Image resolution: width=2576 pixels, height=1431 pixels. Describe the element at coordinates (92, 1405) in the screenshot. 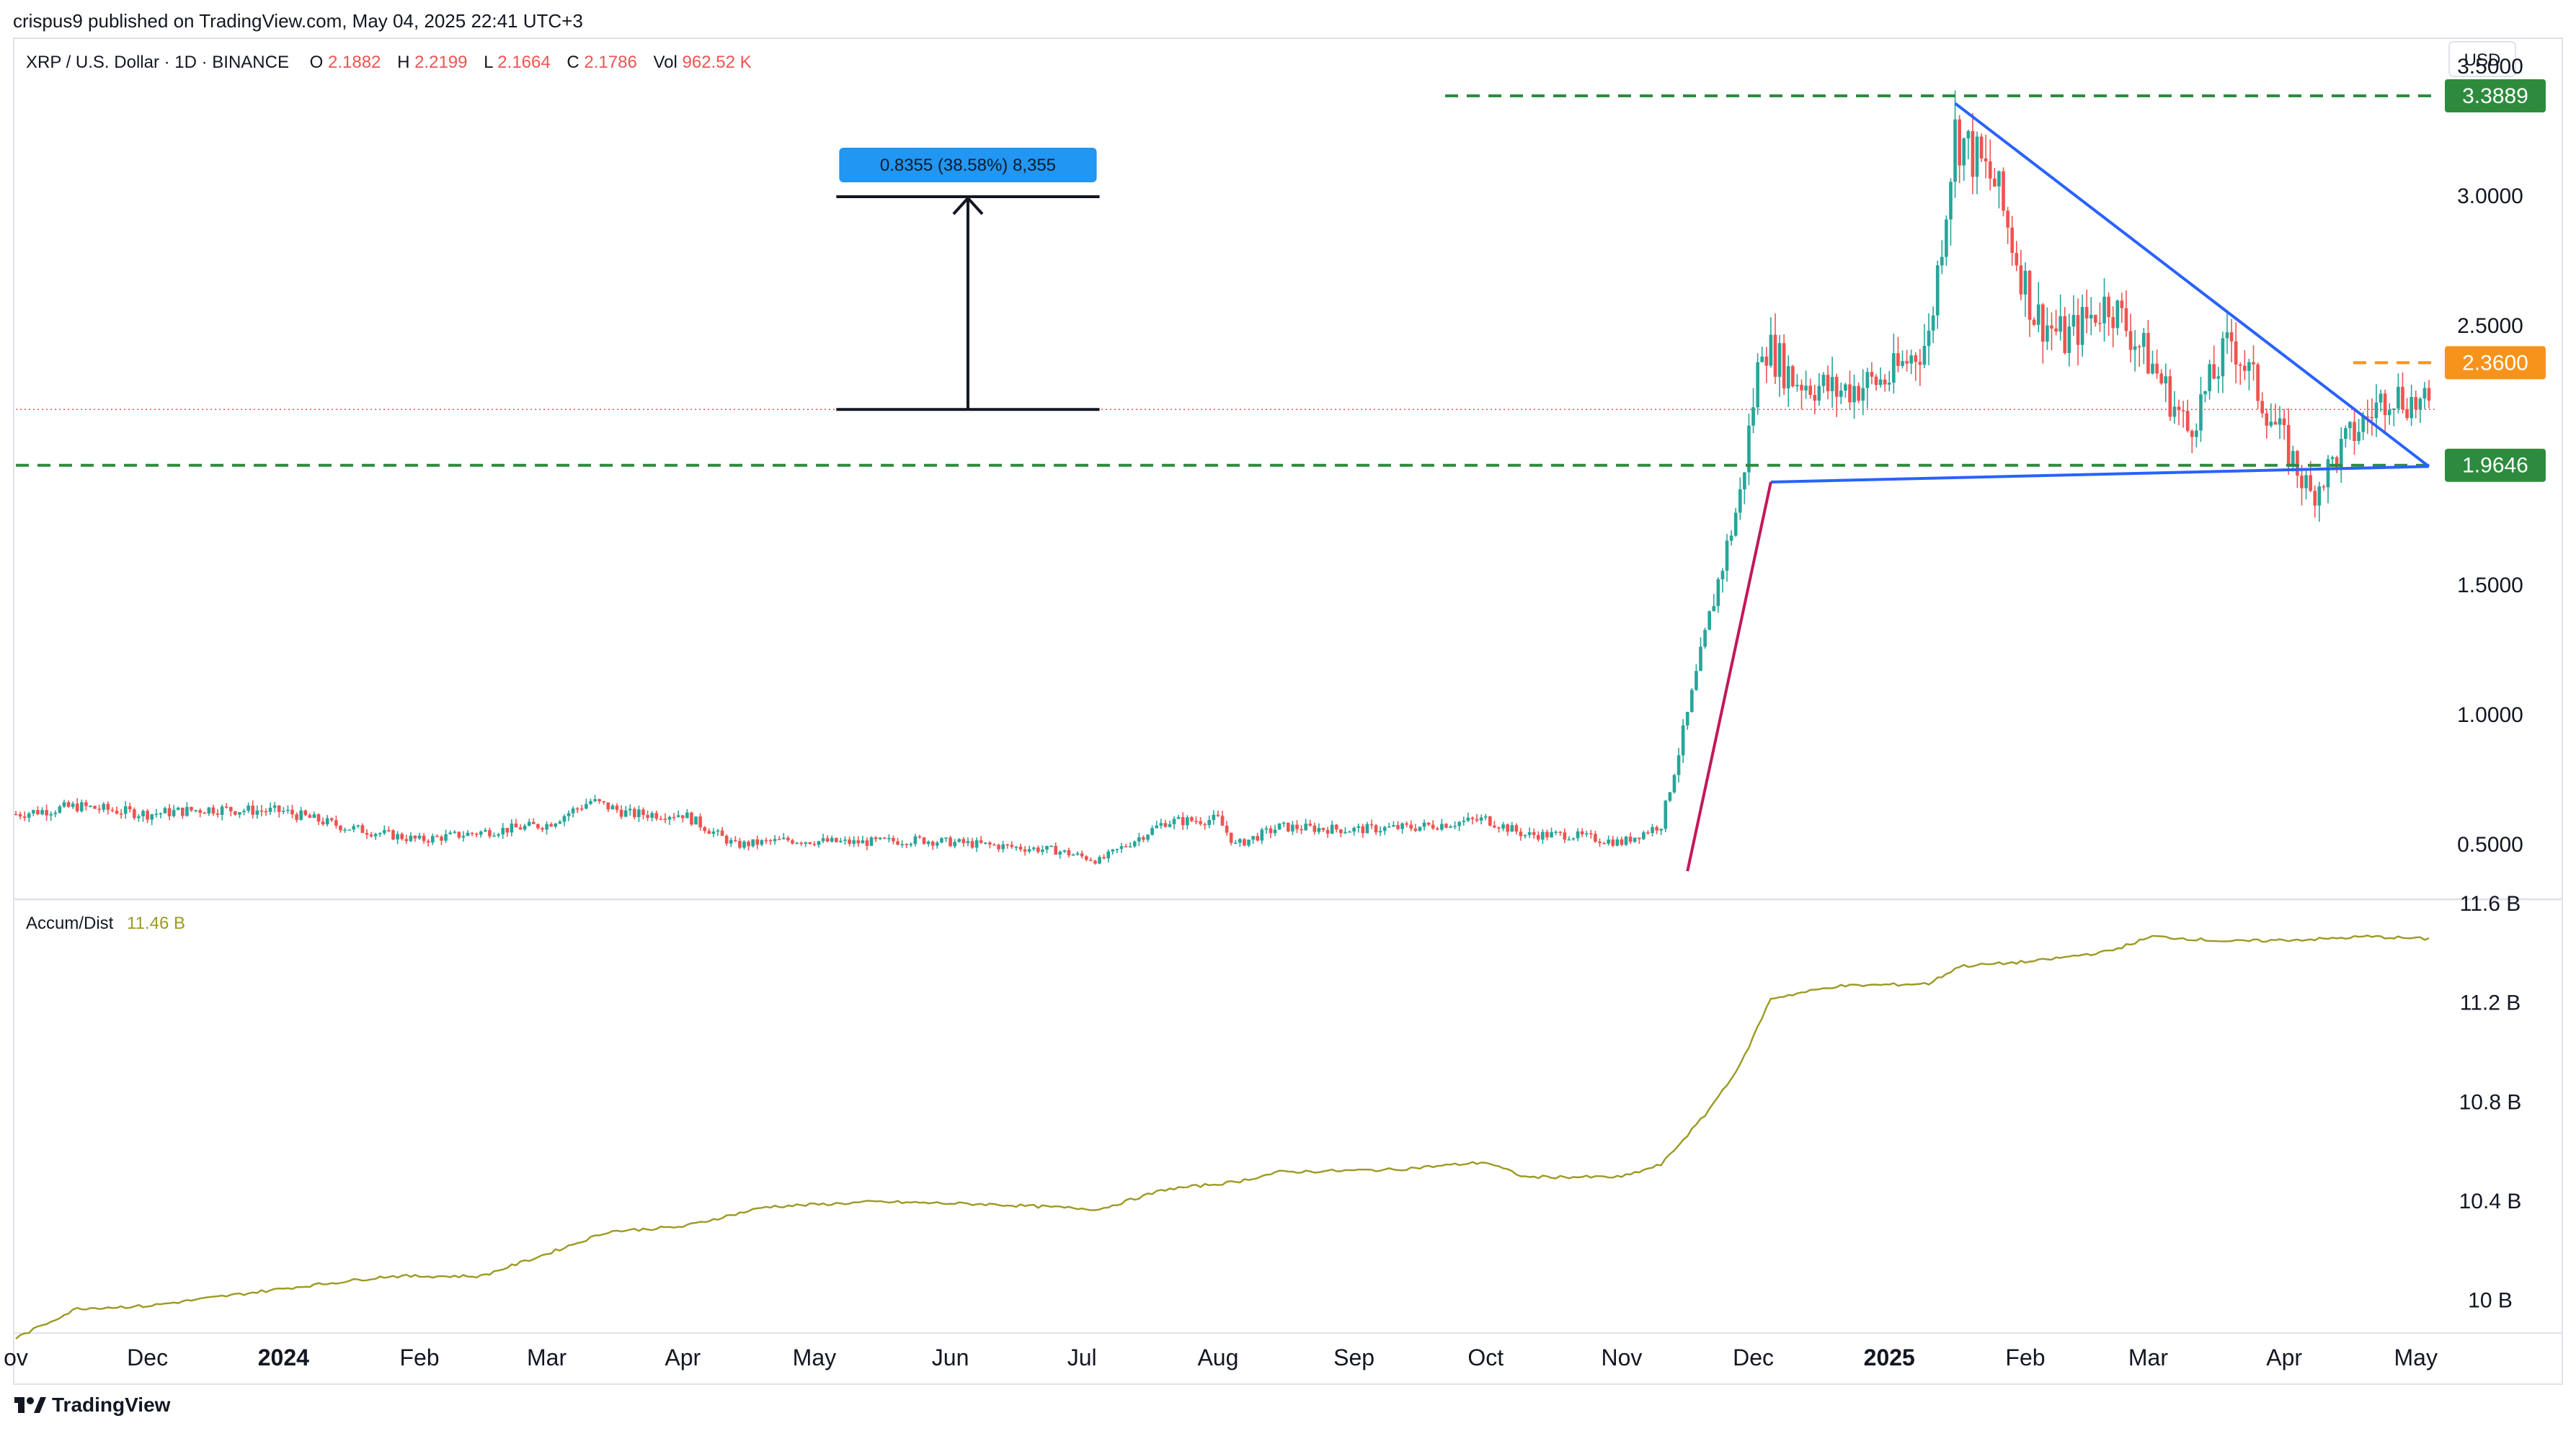

I see `tradingview-logo: TradingView` at that location.